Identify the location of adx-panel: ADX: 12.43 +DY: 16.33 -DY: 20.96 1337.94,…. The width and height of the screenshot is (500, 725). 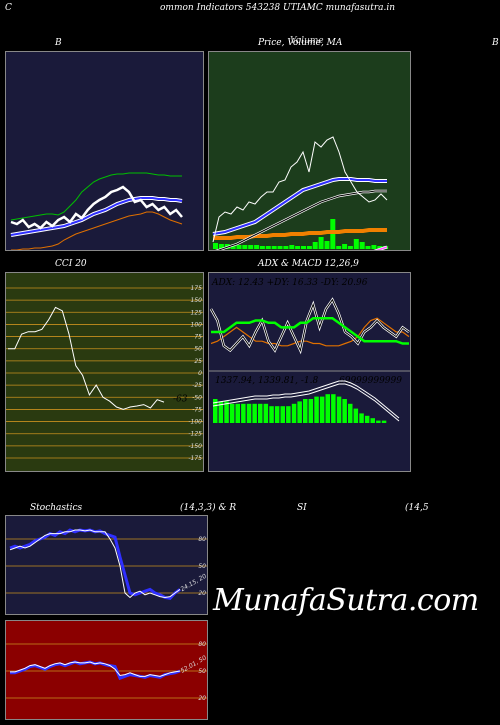
(309, 372).